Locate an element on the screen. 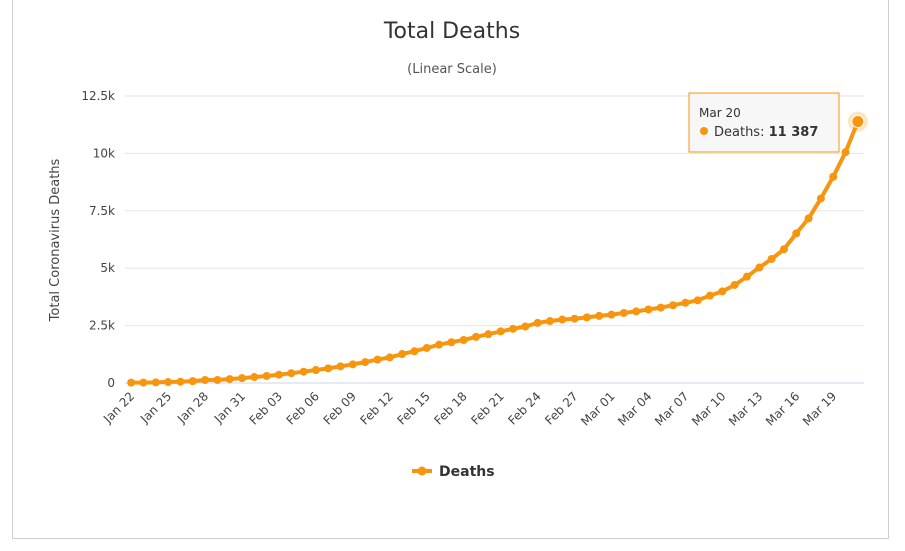  y-axis-ticks: 0 2.5k 5k 7.5k 10k 12.5k is located at coordinates (98, 239).